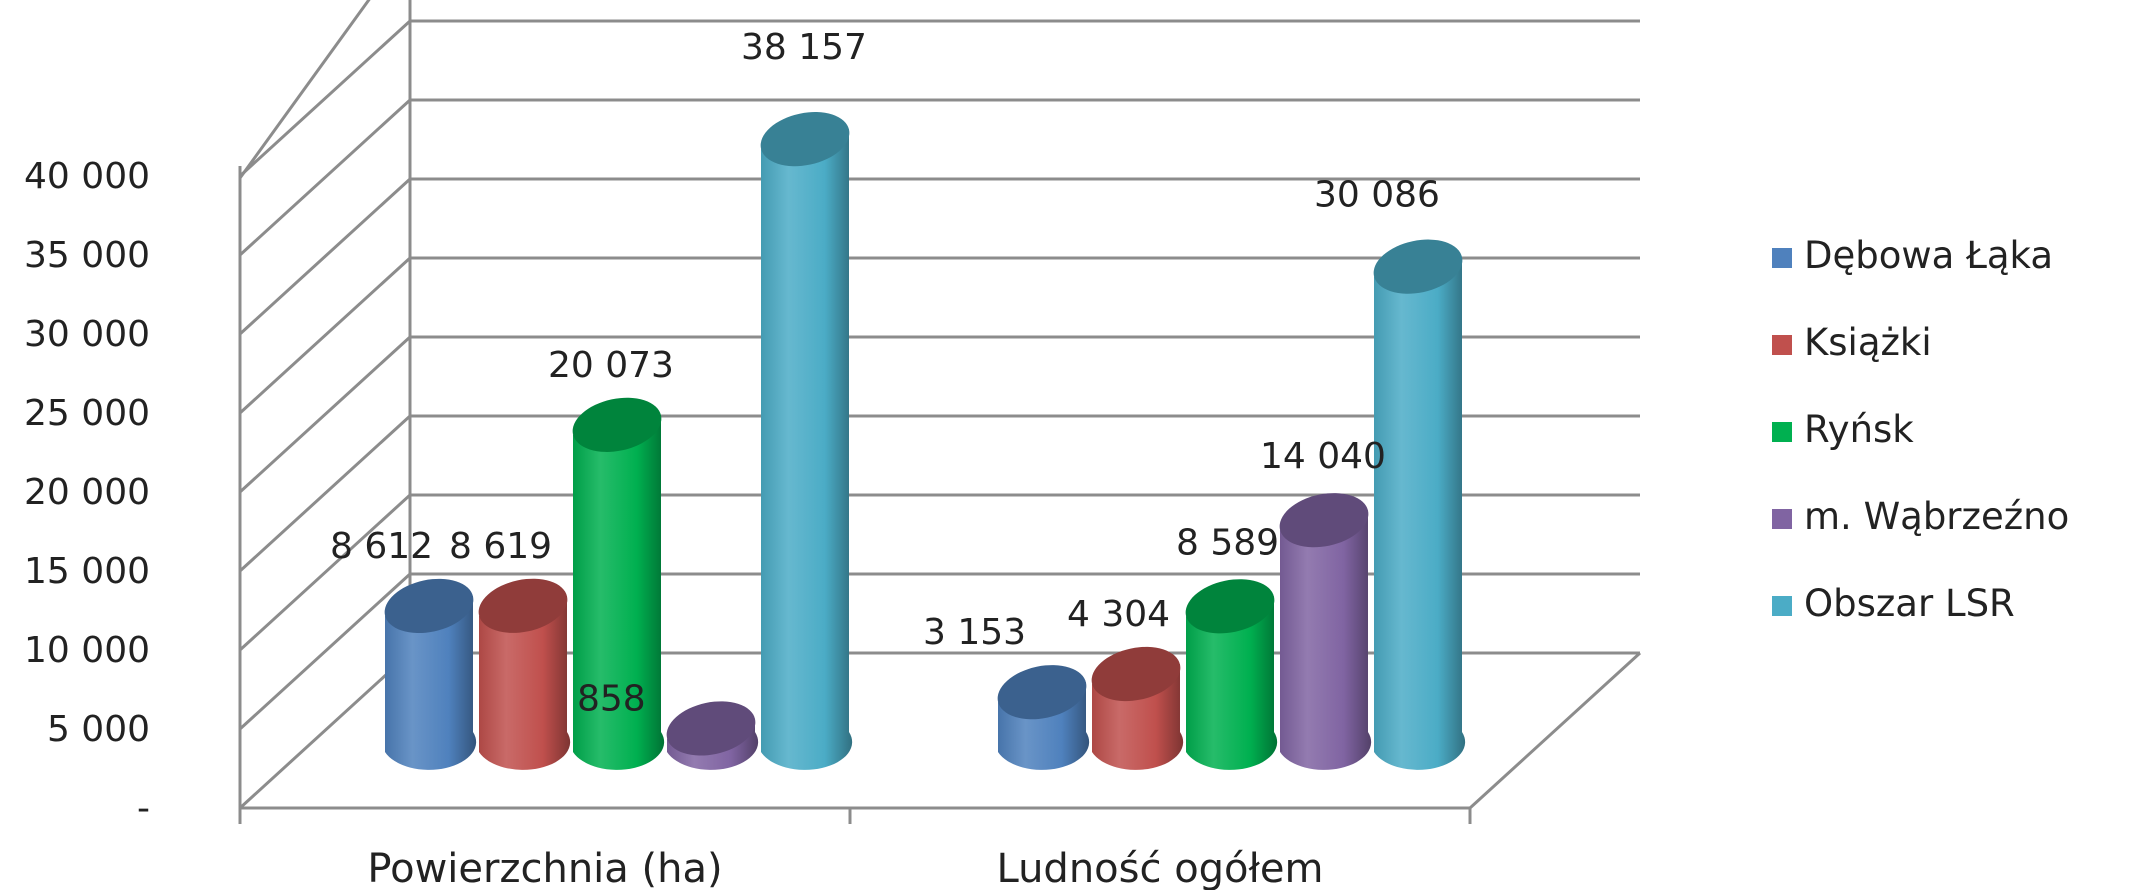  What do you see at coordinates (381, 546) in the screenshot?
I see `data-label: 8 612` at bounding box center [381, 546].